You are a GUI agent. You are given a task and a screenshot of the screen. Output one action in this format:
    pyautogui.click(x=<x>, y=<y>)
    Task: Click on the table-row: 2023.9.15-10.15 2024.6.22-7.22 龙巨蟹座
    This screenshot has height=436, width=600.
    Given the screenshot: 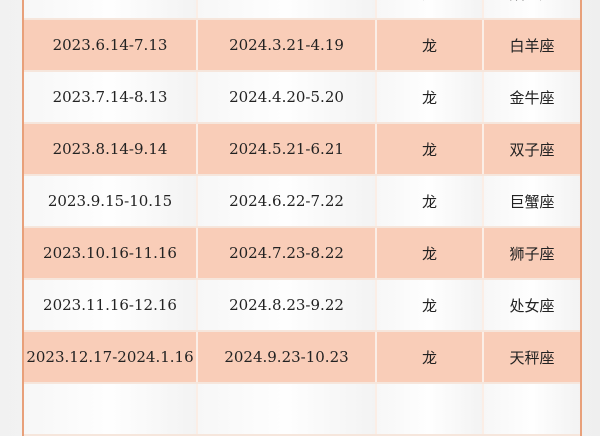 What is the action you would take?
    pyautogui.click(x=302, y=202)
    